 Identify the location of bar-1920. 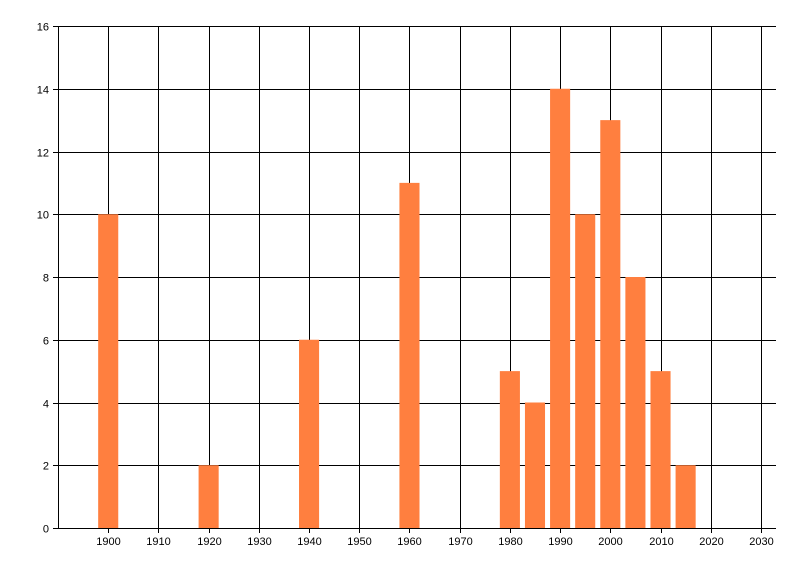
(208, 496).